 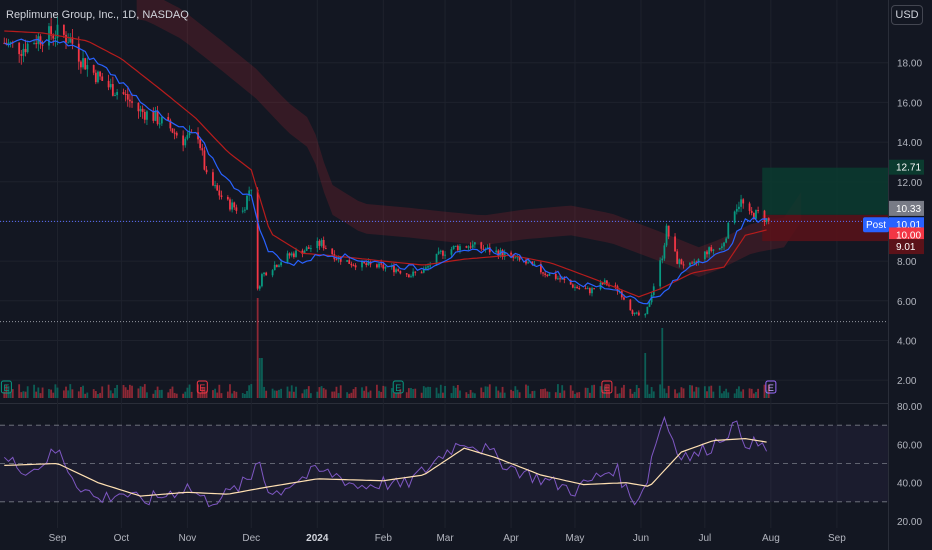 What do you see at coordinates (385, 467) in the screenshot?
I see `rsi-moving-average` at bounding box center [385, 467].